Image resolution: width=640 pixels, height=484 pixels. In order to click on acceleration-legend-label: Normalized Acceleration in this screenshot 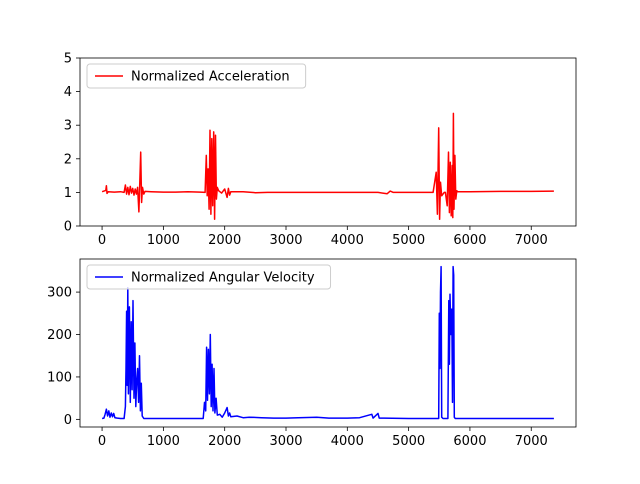, I will do `click(210, 77)`.